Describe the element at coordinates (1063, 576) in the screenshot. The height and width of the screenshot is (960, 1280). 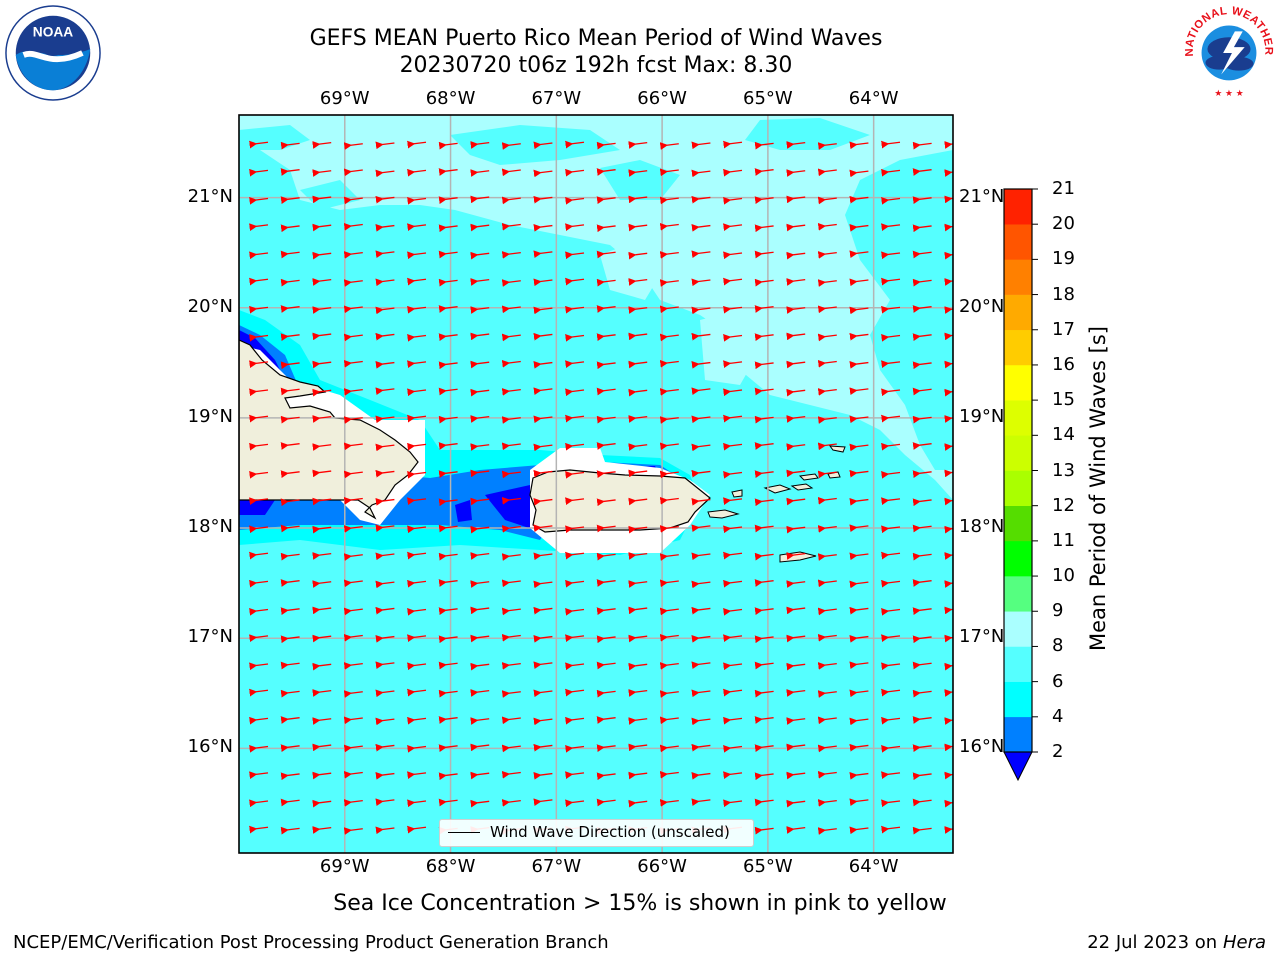
I see `colorbar-tick-label: 10` at that location.